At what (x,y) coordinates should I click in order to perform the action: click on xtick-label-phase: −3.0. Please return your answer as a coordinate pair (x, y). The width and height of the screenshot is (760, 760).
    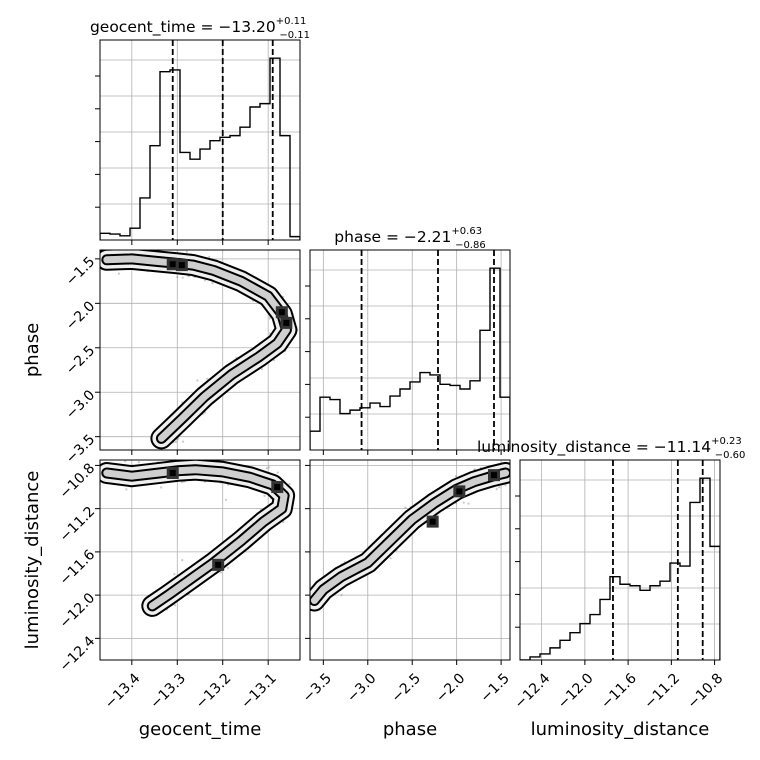
    Looking at the image, I should click on (361, 687).